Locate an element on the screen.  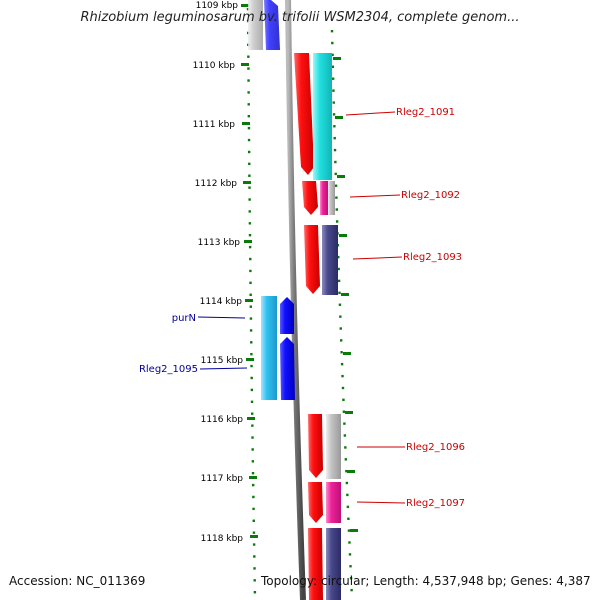
tick-label-1116: 1116 kbp is located at coordinates (222, 420).